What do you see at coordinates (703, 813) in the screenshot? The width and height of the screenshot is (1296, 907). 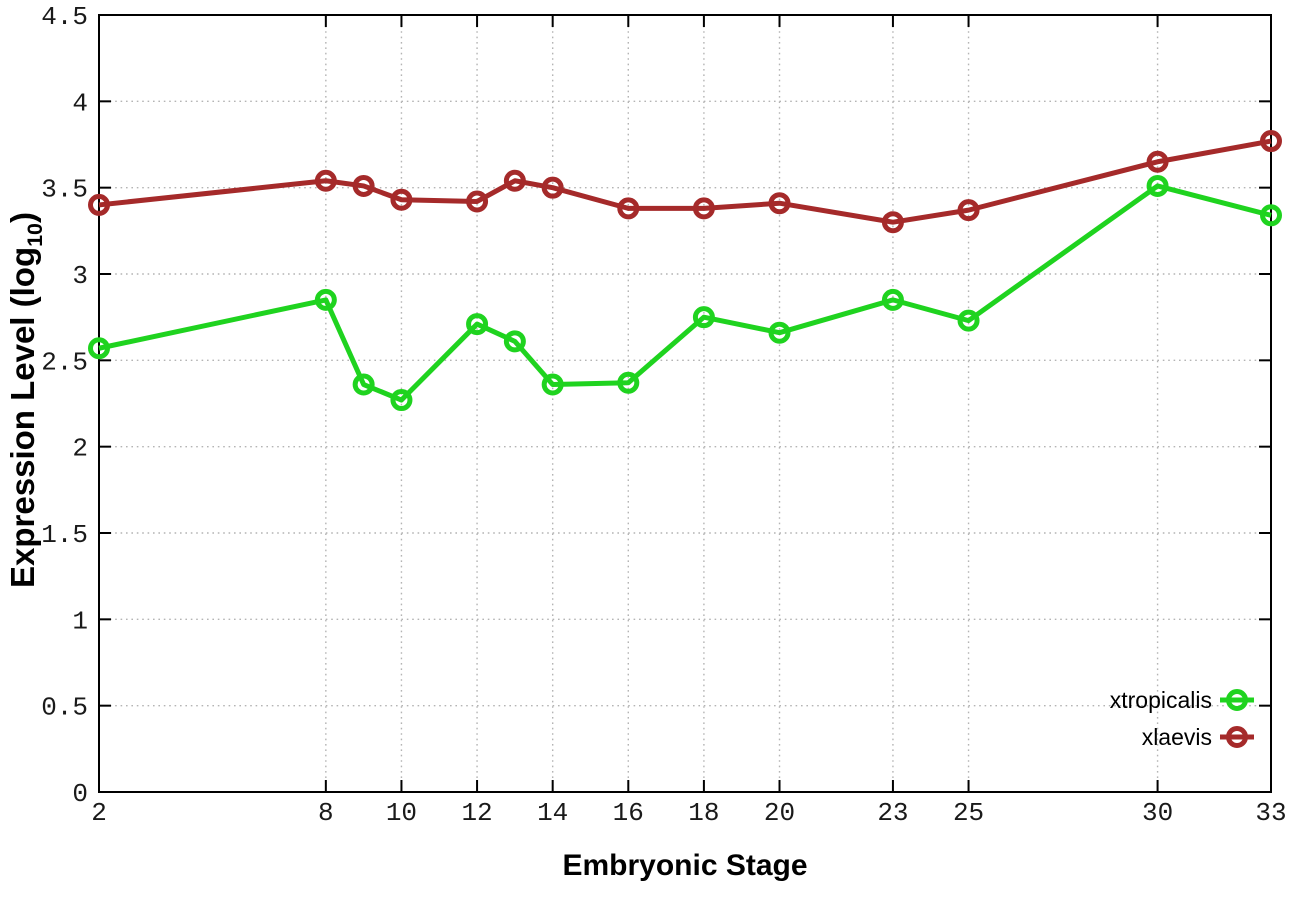 I see `x-tick-label: 18` at bounding box center [703, 813].